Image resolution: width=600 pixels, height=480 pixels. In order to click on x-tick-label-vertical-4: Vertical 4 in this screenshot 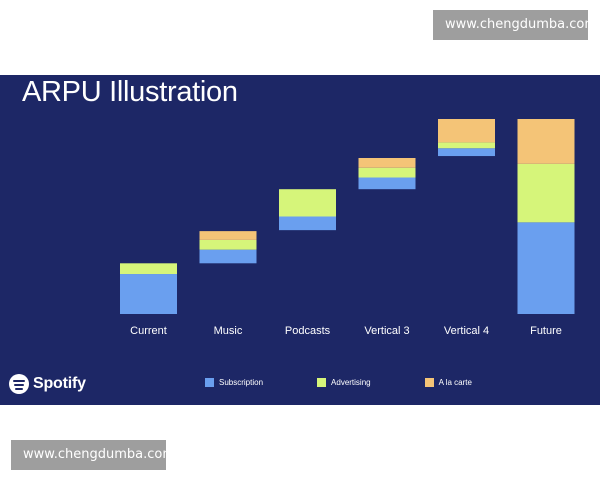, I will do `click(466, 331)`.